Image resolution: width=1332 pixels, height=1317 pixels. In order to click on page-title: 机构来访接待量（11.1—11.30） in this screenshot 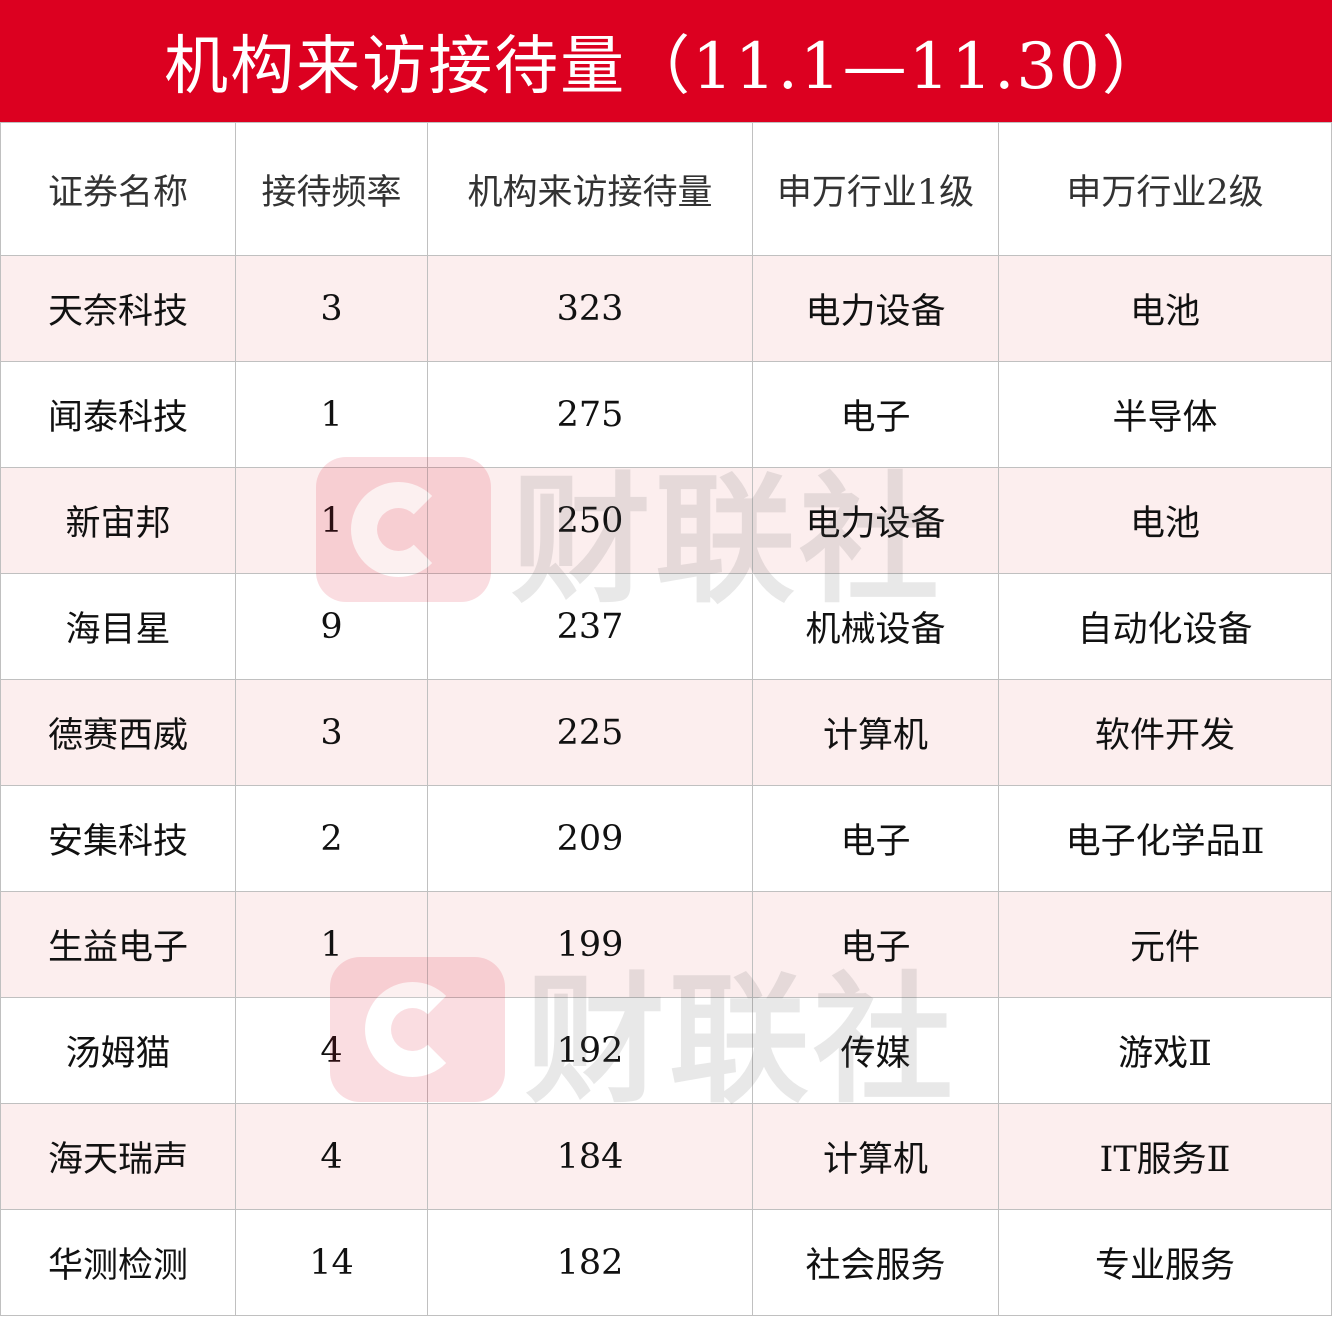, I will do `click(666, 61)`.